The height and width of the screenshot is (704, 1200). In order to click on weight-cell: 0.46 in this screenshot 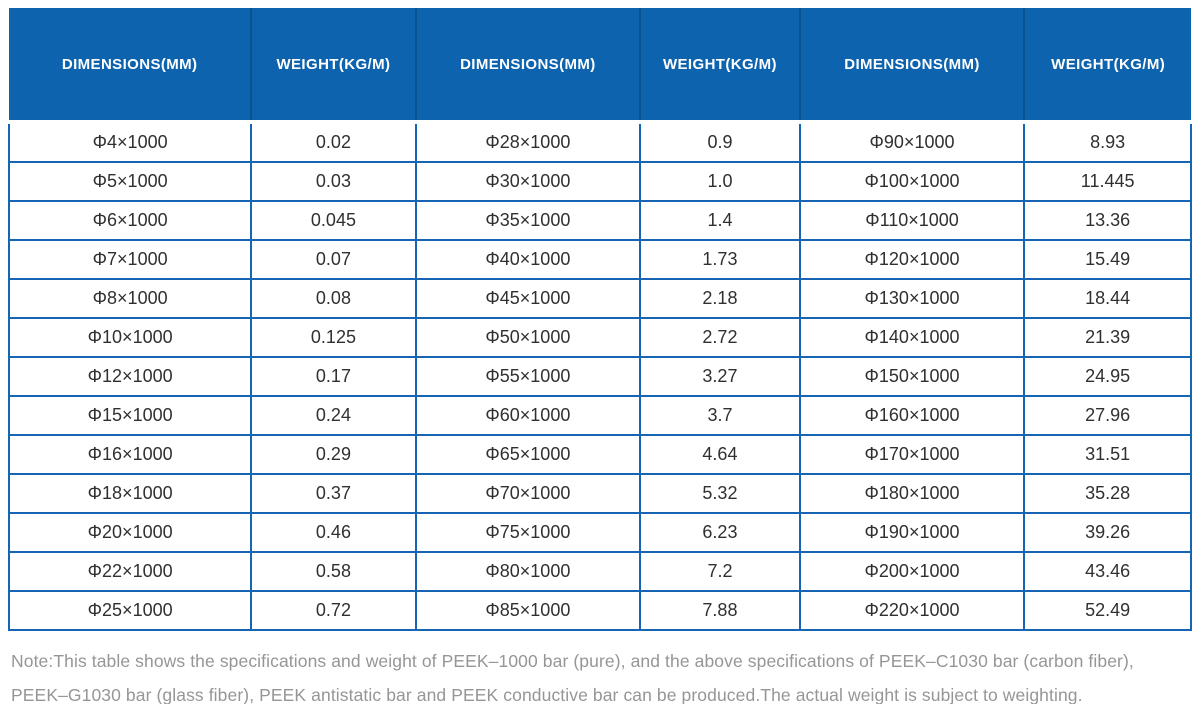, I will do `click(333, 532)`.